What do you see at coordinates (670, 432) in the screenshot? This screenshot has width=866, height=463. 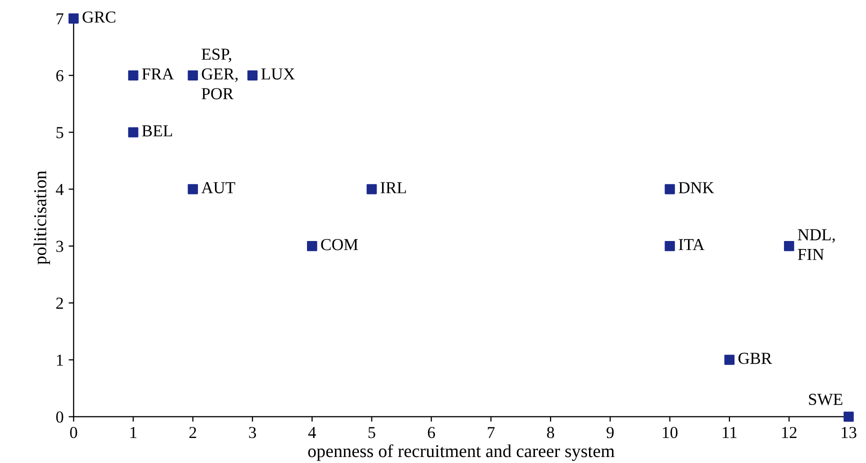 I see `x-tick-label: 10` at bounding box center [670, 432].